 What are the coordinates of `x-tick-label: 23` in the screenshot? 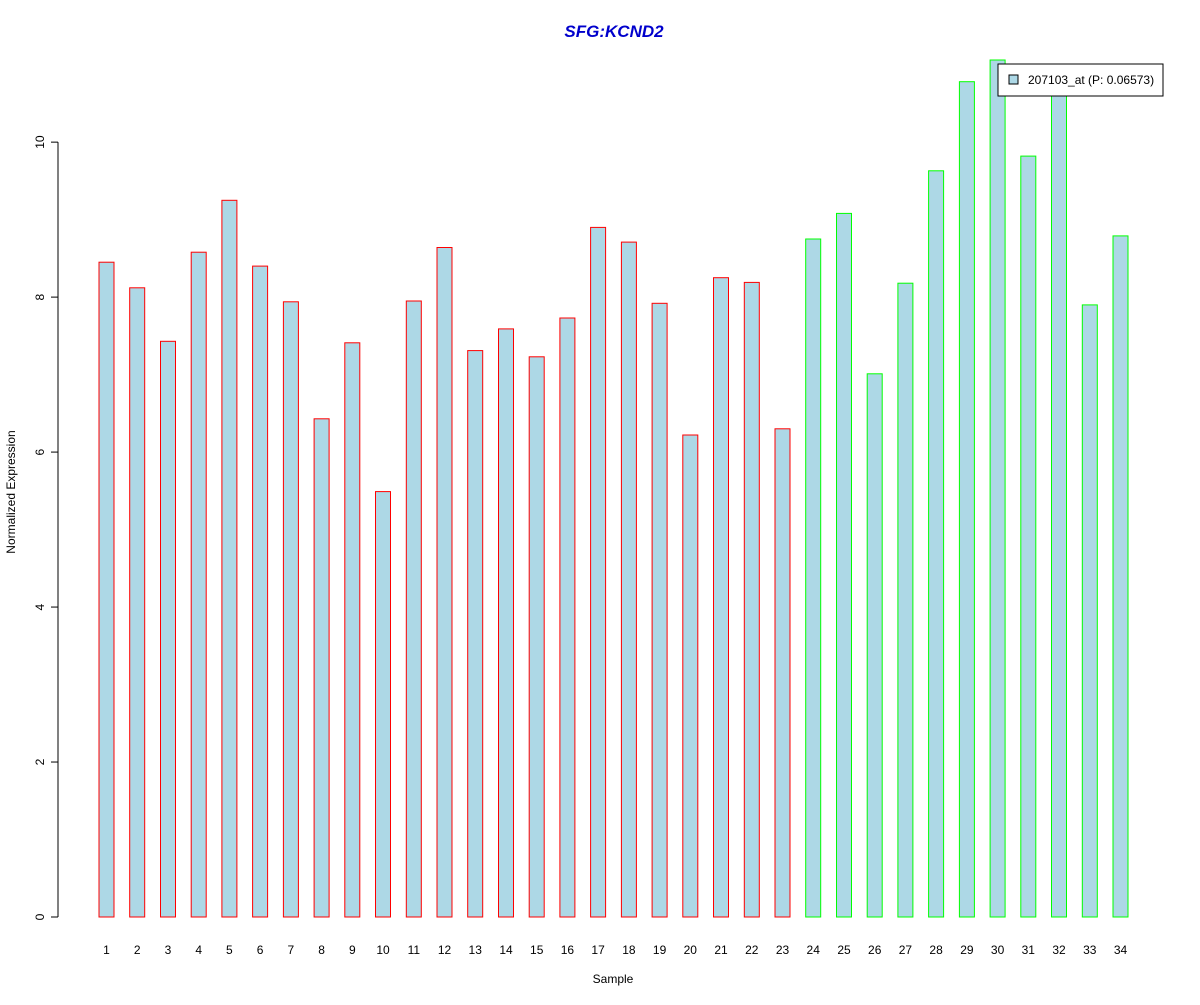 It's located at (783, 950).